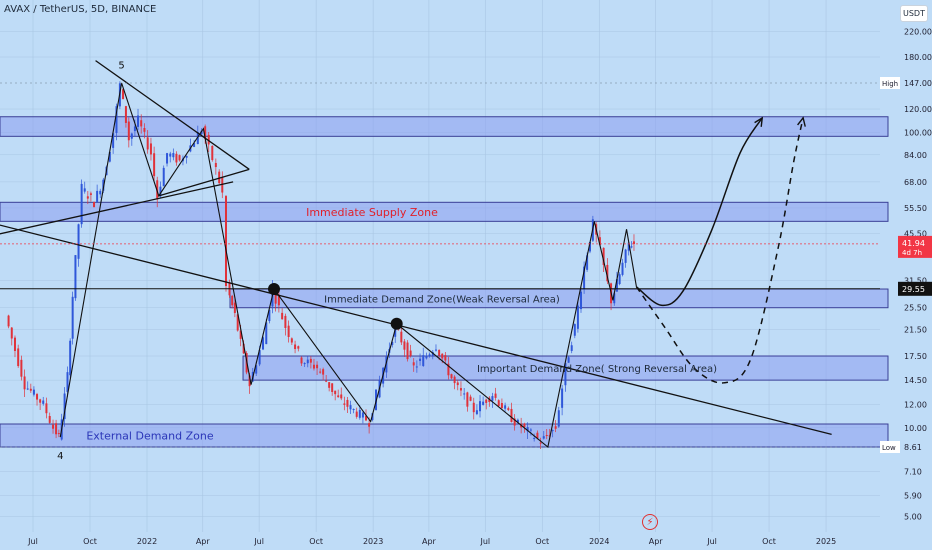  What do you see at coordinates (915, 404) in the screenshot?
I see `y-tick-label: 12.00` at bounding box center [915, 404].